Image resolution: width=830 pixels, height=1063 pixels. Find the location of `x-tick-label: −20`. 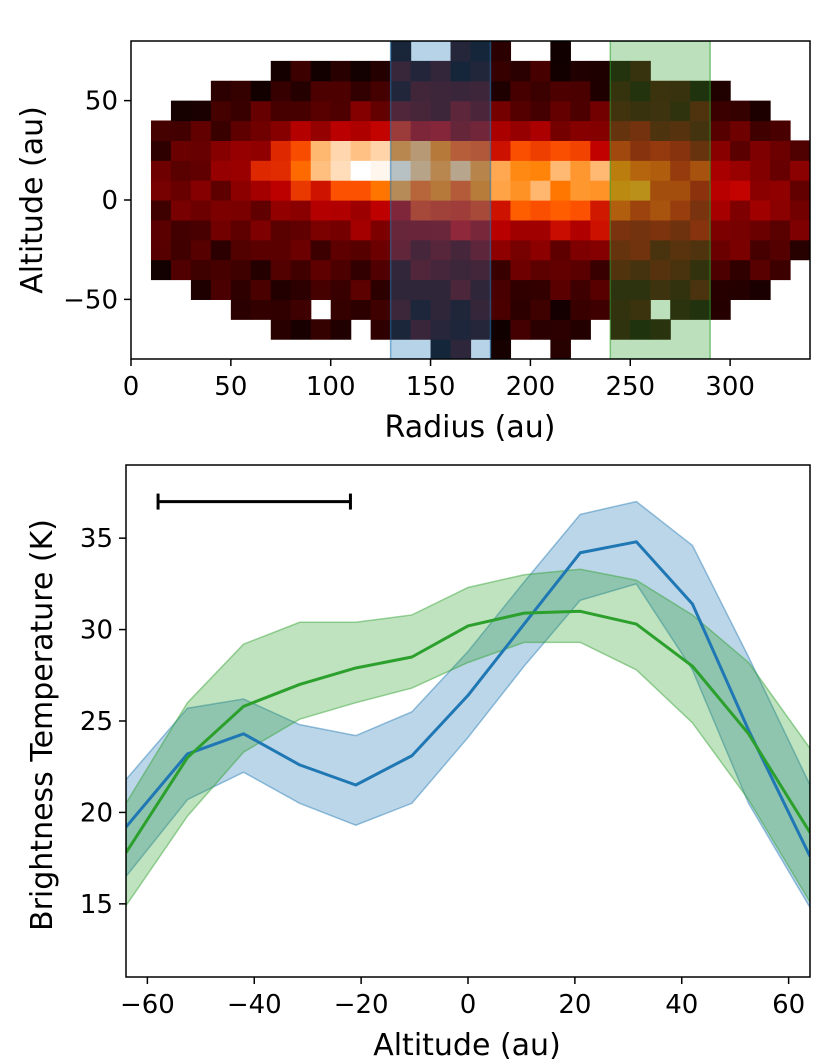

x-tick-label: −20 is located at coordinates (361, 1005).